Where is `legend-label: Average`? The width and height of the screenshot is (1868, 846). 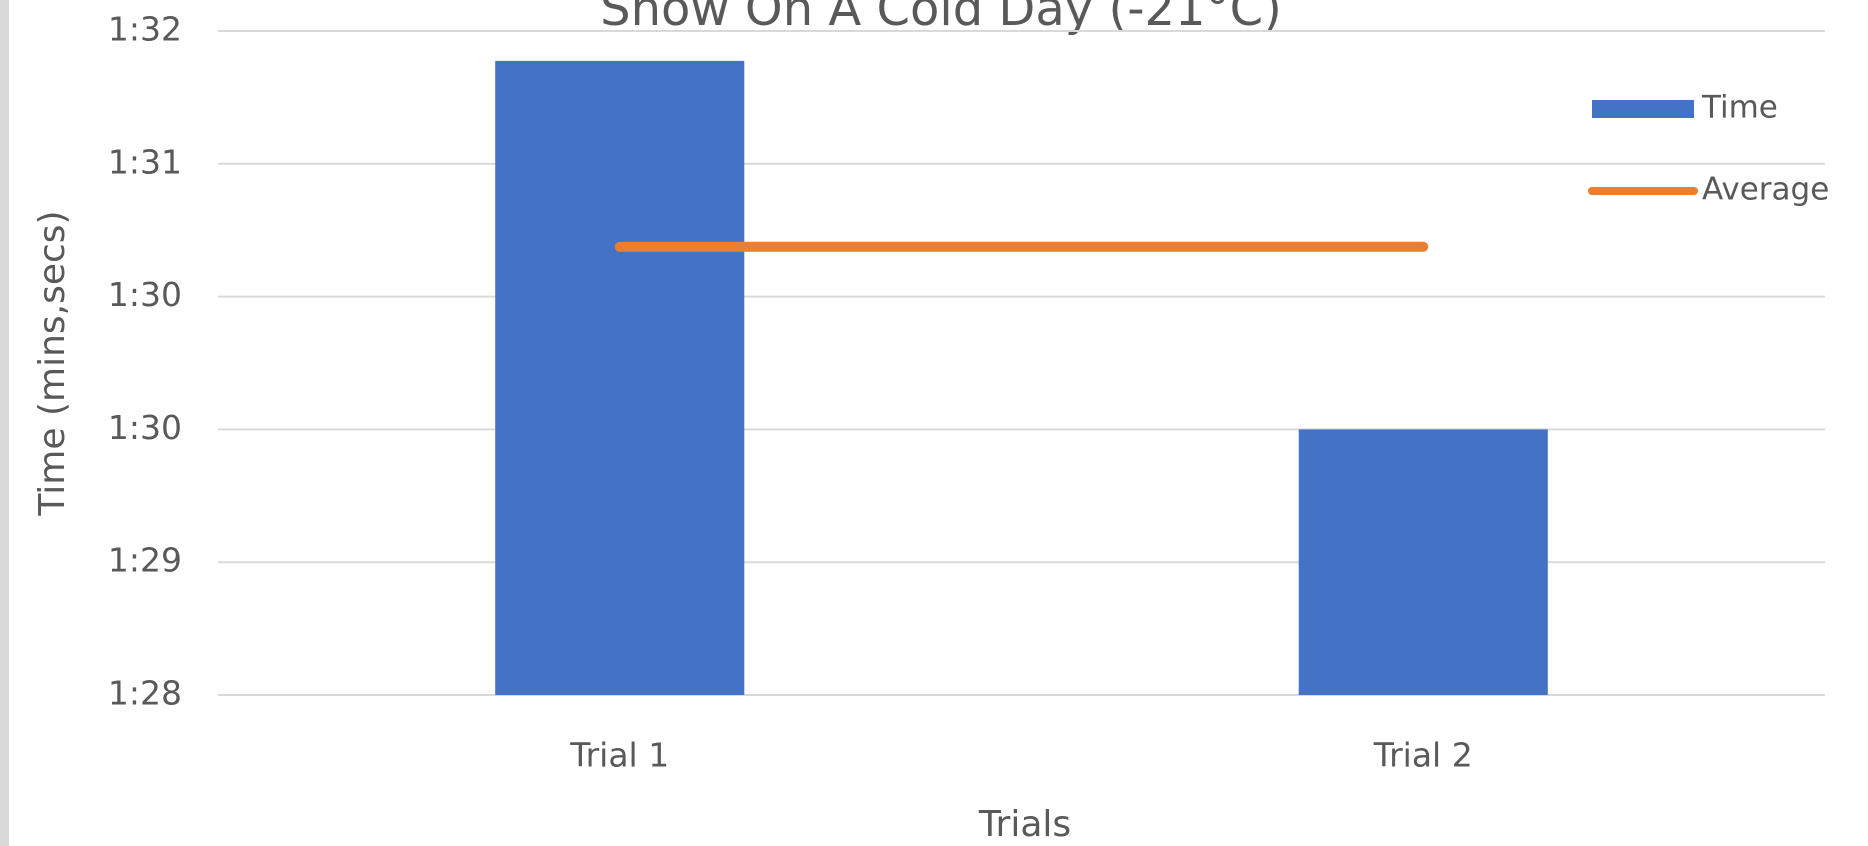
legend-label: Average is located at coordinates (1765, 190).